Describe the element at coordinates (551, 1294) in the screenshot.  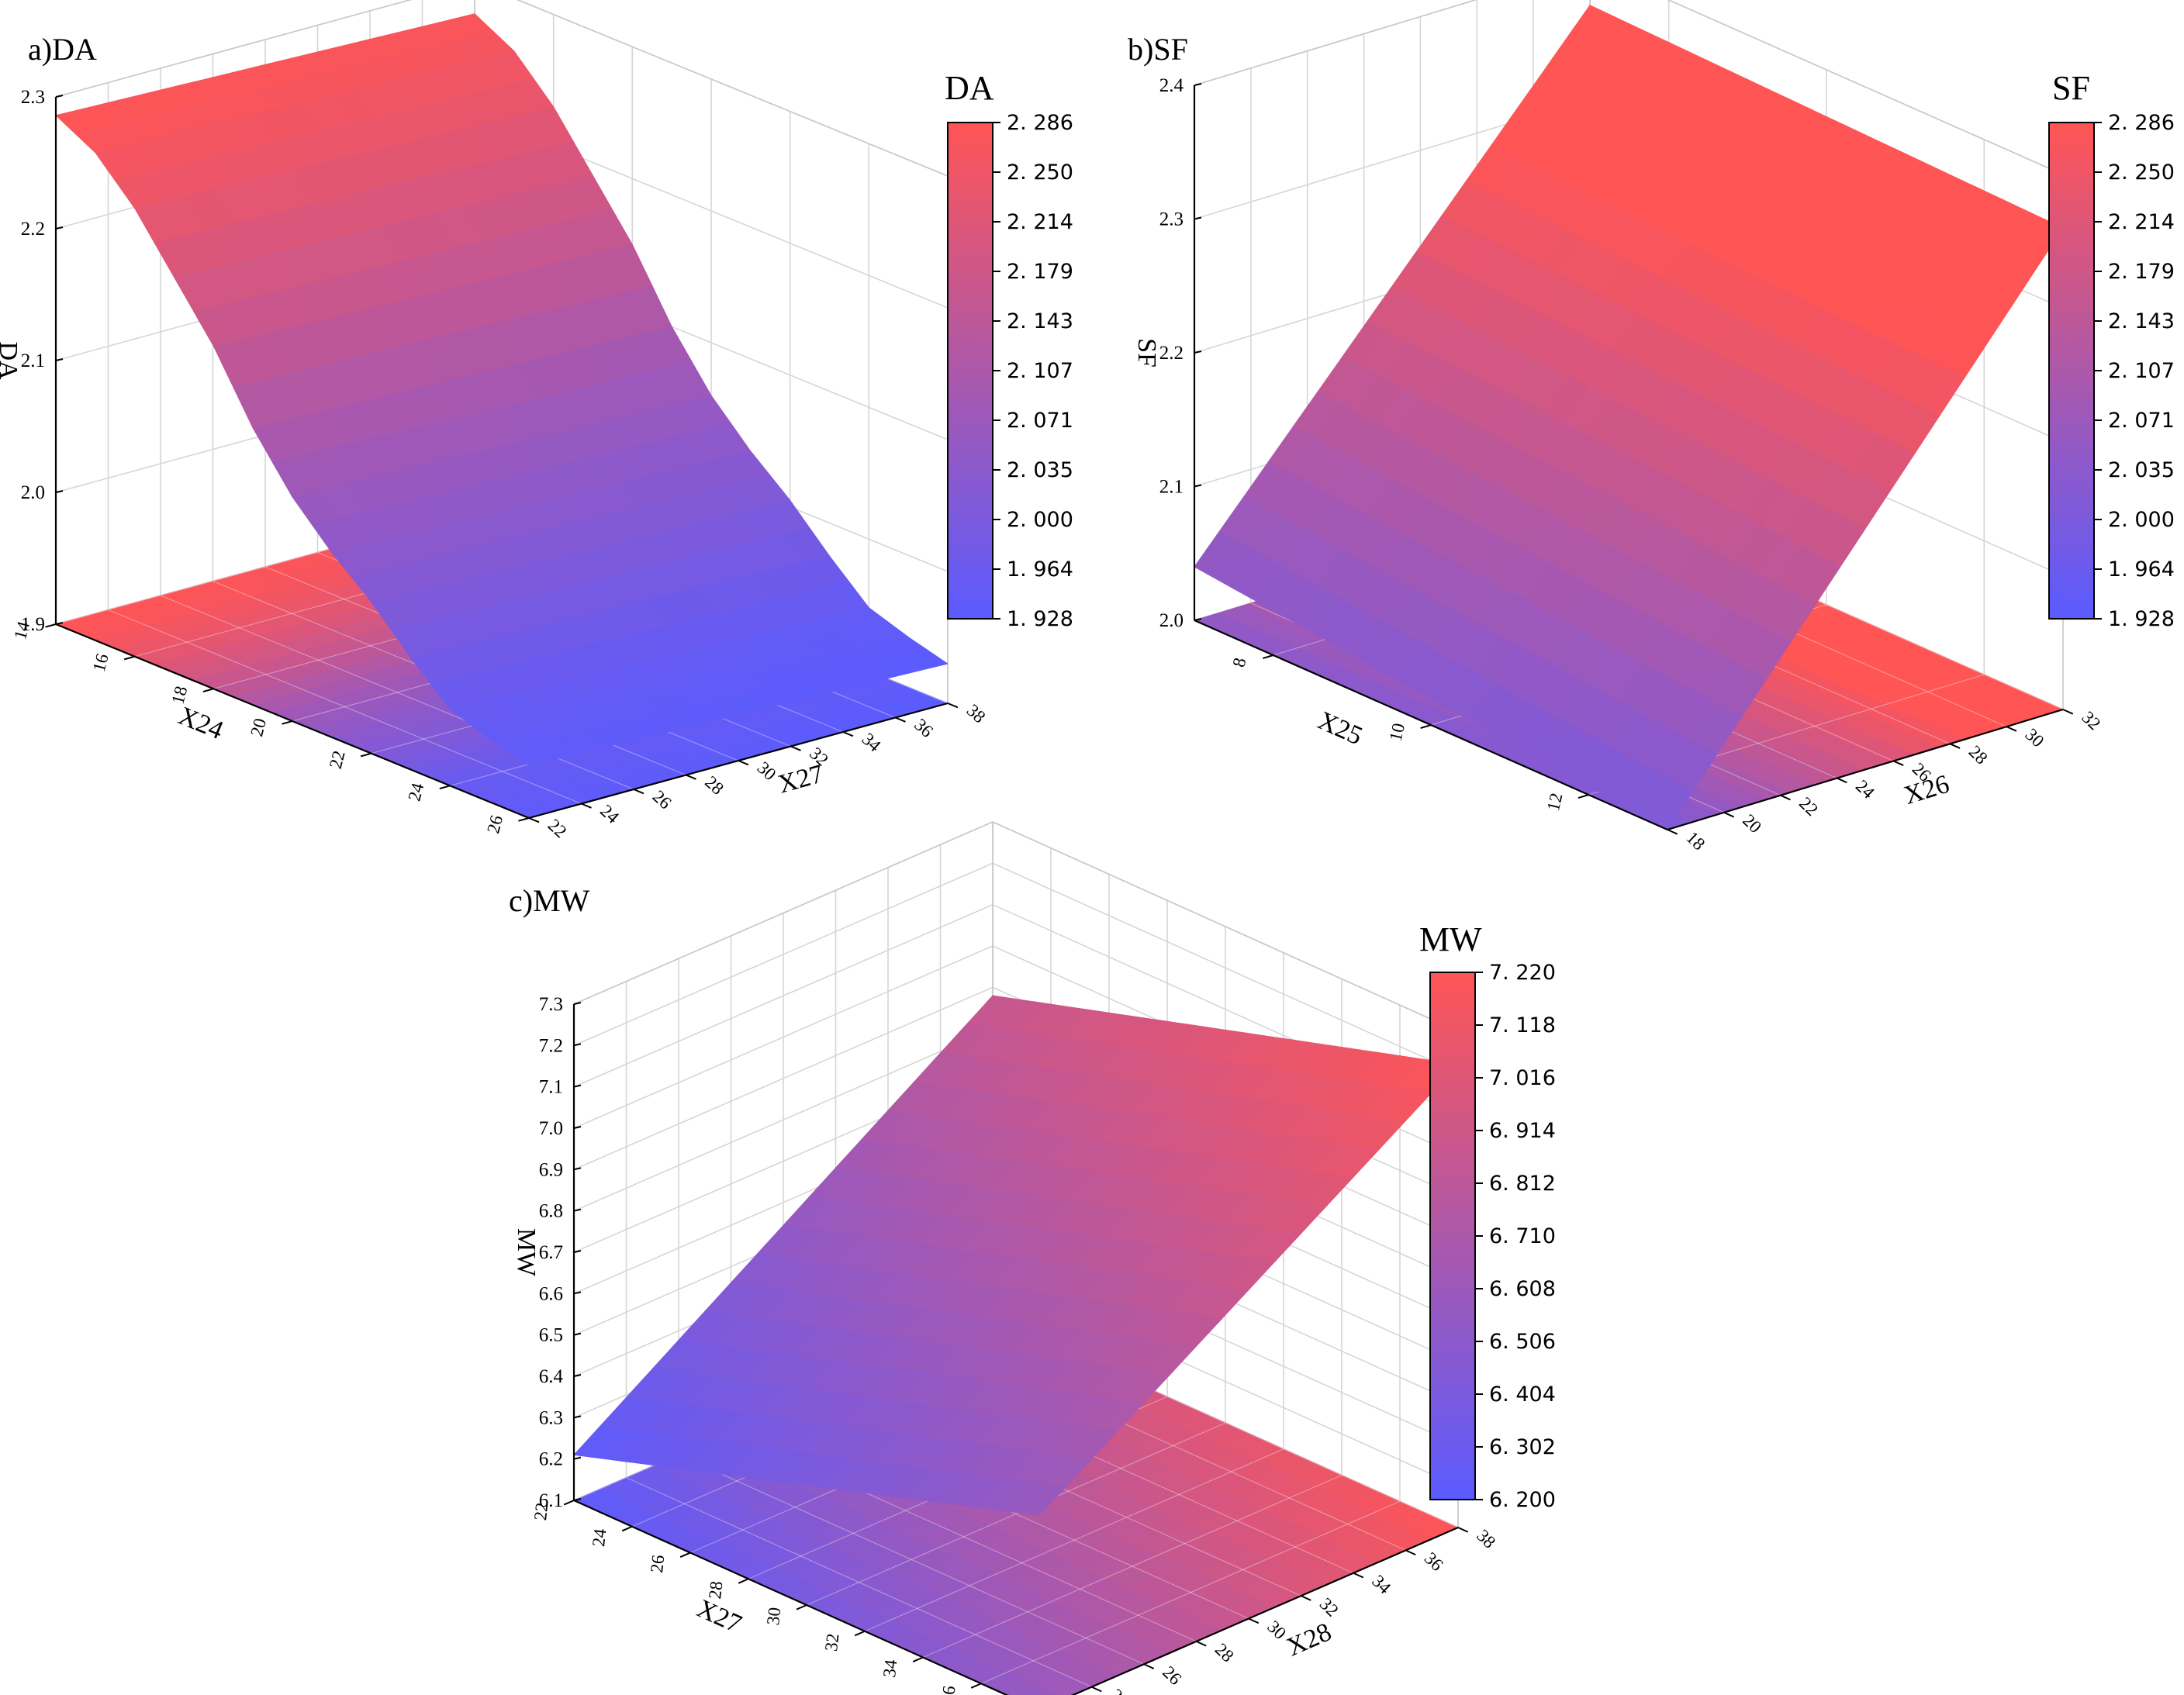
I see `z-tick-label: 6.6` at that location.